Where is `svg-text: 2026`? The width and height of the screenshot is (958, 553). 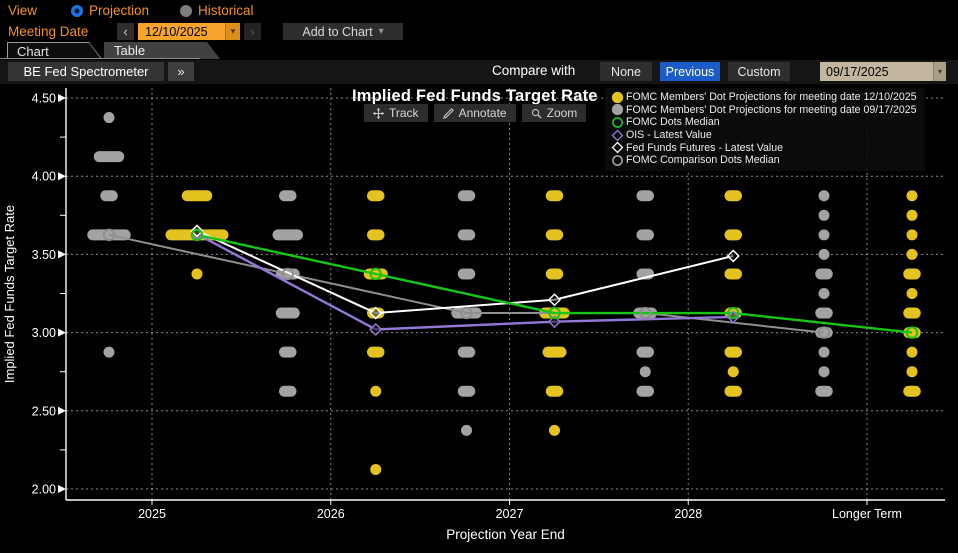
svg-text: 2026 is located at coordinates (331, 514).